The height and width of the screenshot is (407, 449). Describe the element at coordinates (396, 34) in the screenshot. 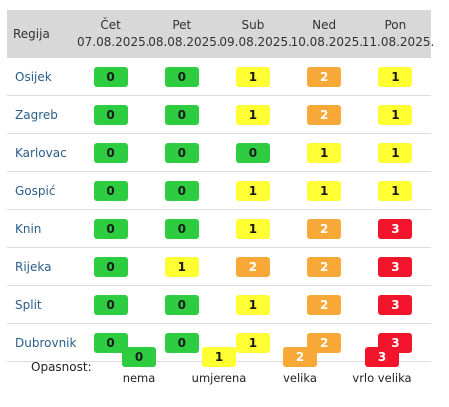

I see `day-column-header: Pon 11.08.2025.` at that location.